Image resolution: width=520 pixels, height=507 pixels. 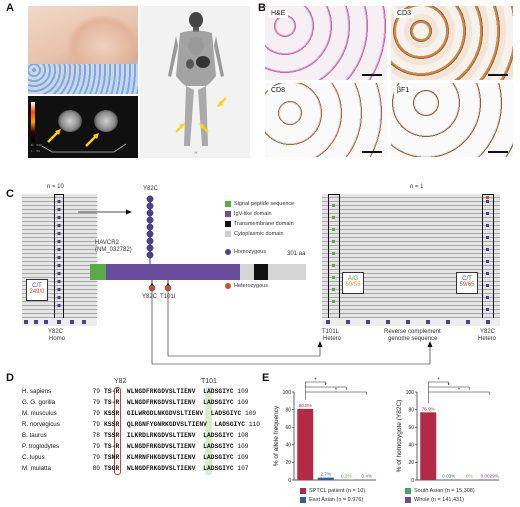 What do you see at coordinates (399, 436) in the screenshot?
I see `y-axis-label: % of homozygote (Y82C)` at bounding box center [399, 436].